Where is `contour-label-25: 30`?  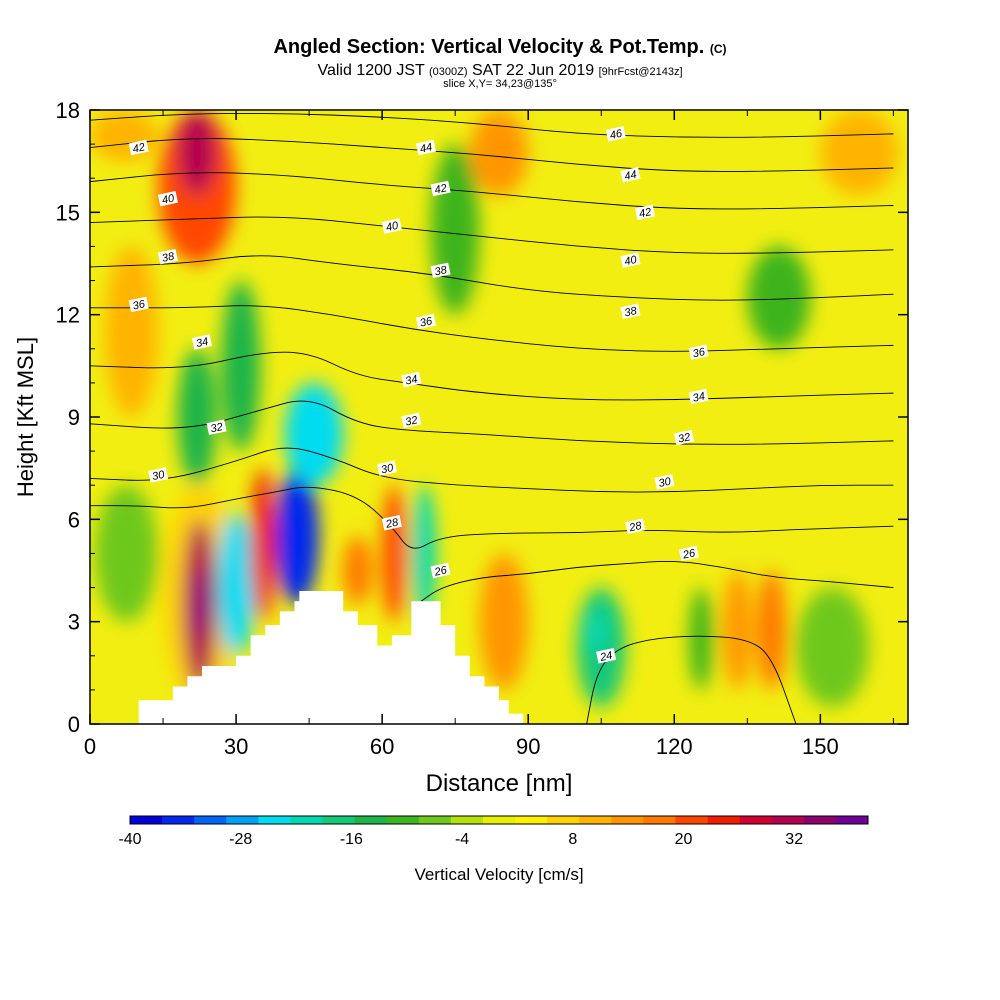
contour-label-25: 30 is located at coordinates (664, 482).